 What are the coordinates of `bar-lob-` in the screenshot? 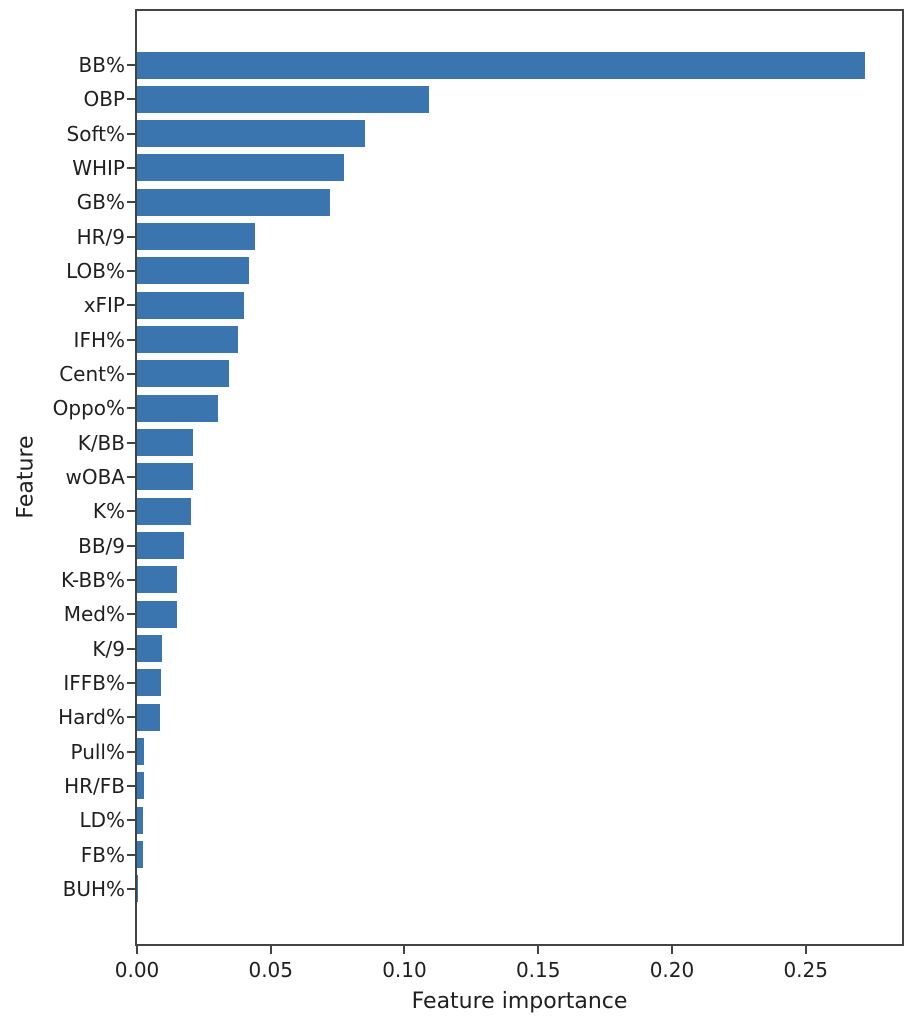 It's located at (193, 271).